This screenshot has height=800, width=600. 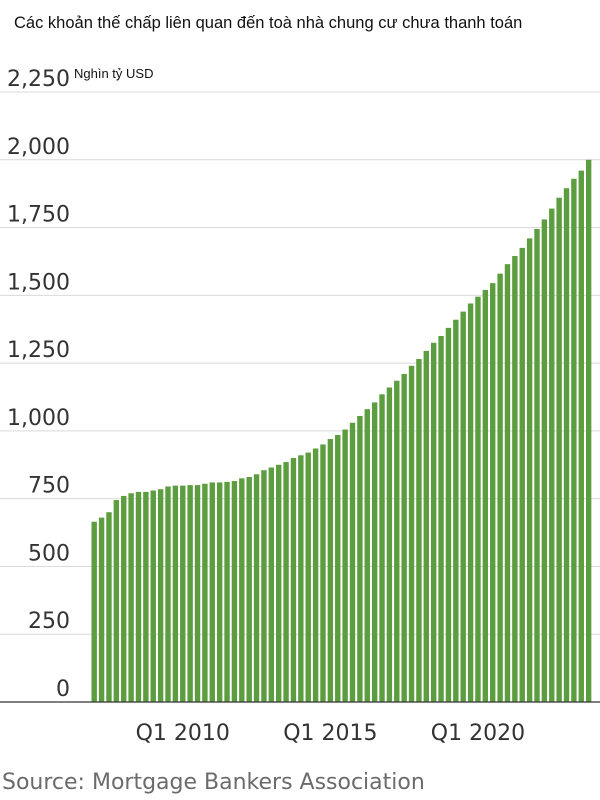 What do you see at coordinates (49, 553) in the screenshot?
I see `y-tick-label: 500` at bounding box center [49, 553].